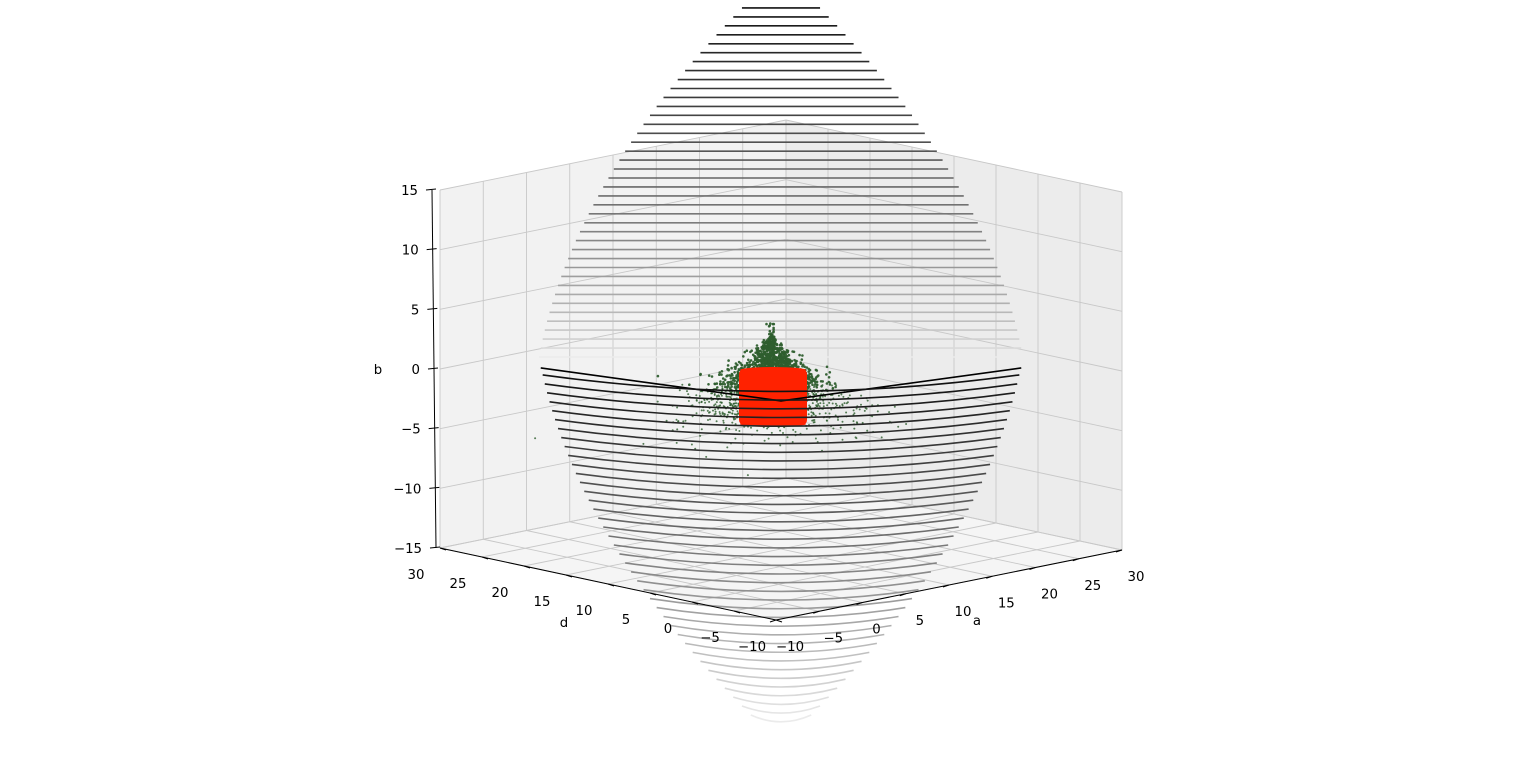 This screenshot has height=759, width=1536. Describe the element at coordinates (773, 397) in the screenshot. I see `cube-body` at that location.